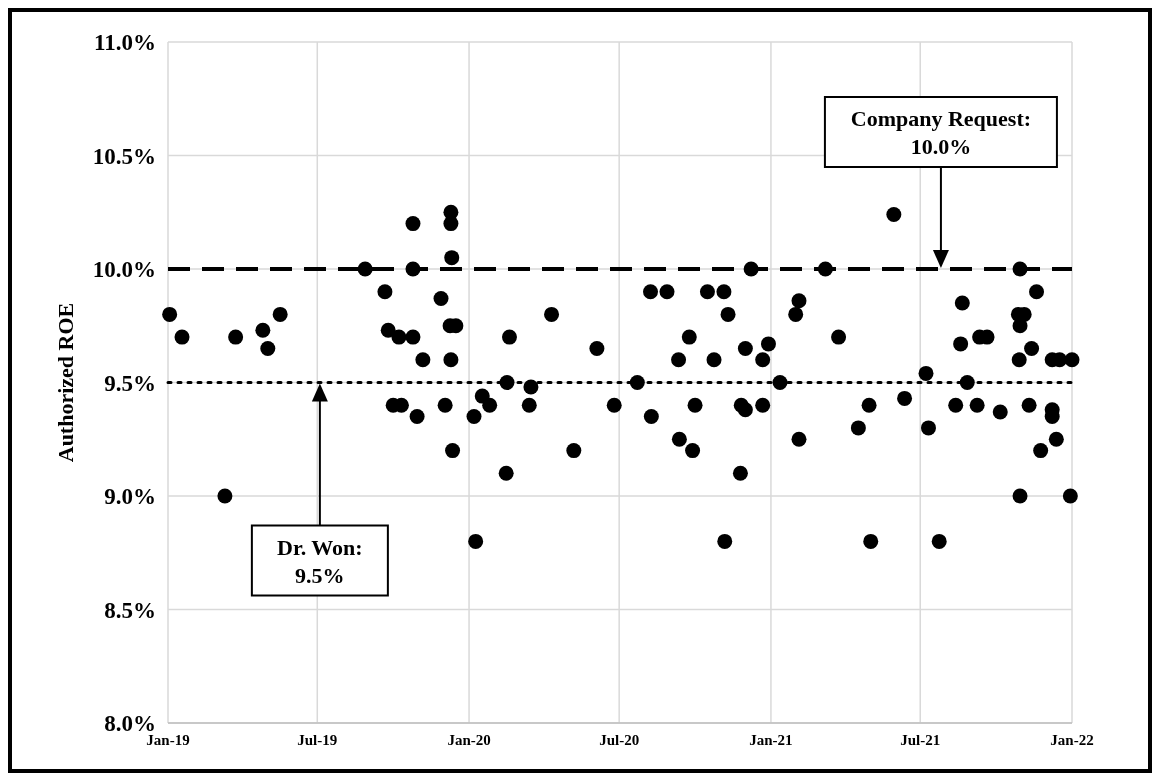 This screenshot has width=1160, height=781. What do you see at coordinates (920, 740) in the screenshot?
I see `x-tick-label: Jul-21` at bounding box center [920, 740].